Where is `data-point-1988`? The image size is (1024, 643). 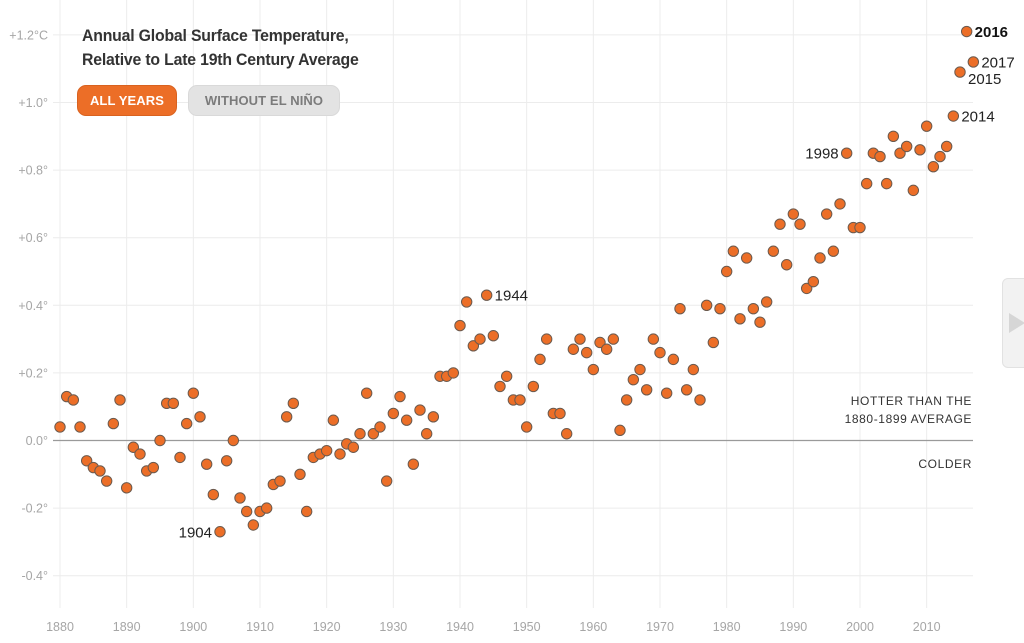
data-point-1988 is located at coordinates (780, 224).